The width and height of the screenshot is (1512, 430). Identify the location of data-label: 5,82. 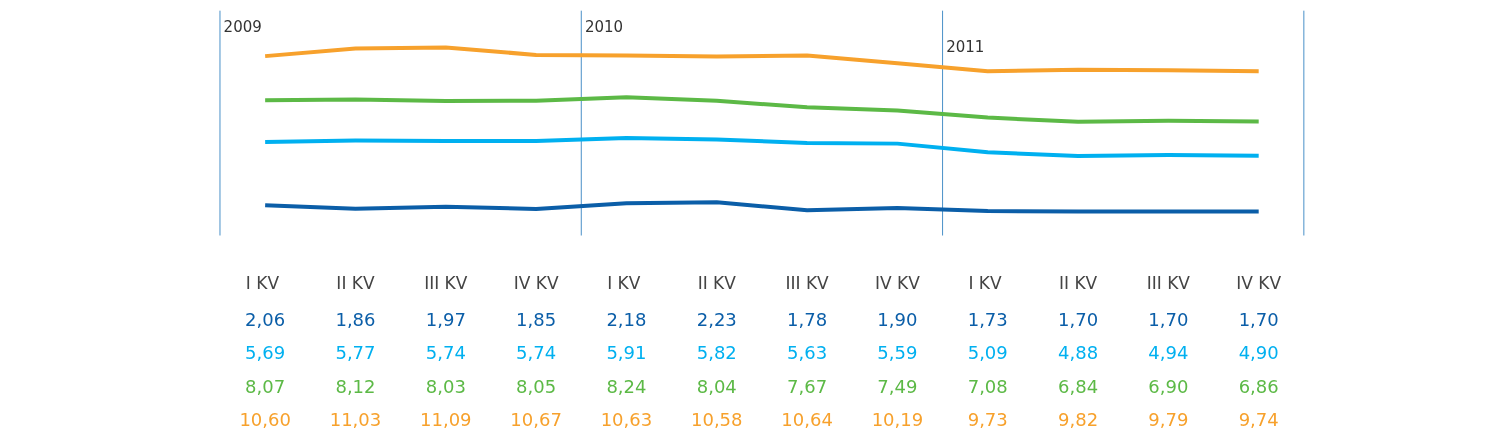
(716, 352).